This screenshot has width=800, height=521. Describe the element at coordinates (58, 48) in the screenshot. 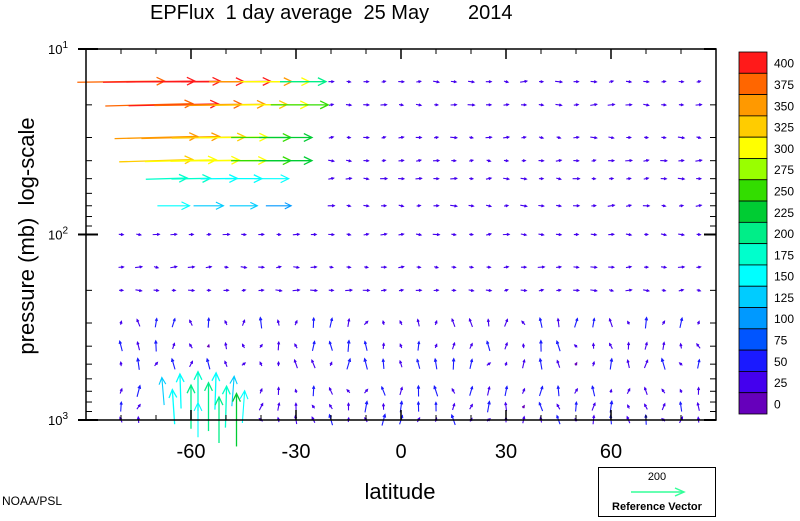

I see `y-tick-label: 101` at that location.